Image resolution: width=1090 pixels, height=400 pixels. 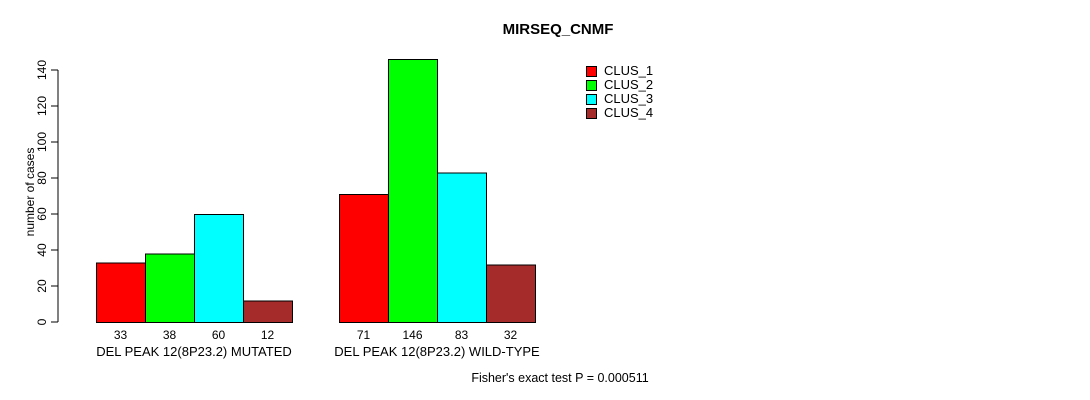 I want to click on legend: CLUS_1 CLUS_2 CLUS_3 CLUS_4, so click(x=619, y=92).